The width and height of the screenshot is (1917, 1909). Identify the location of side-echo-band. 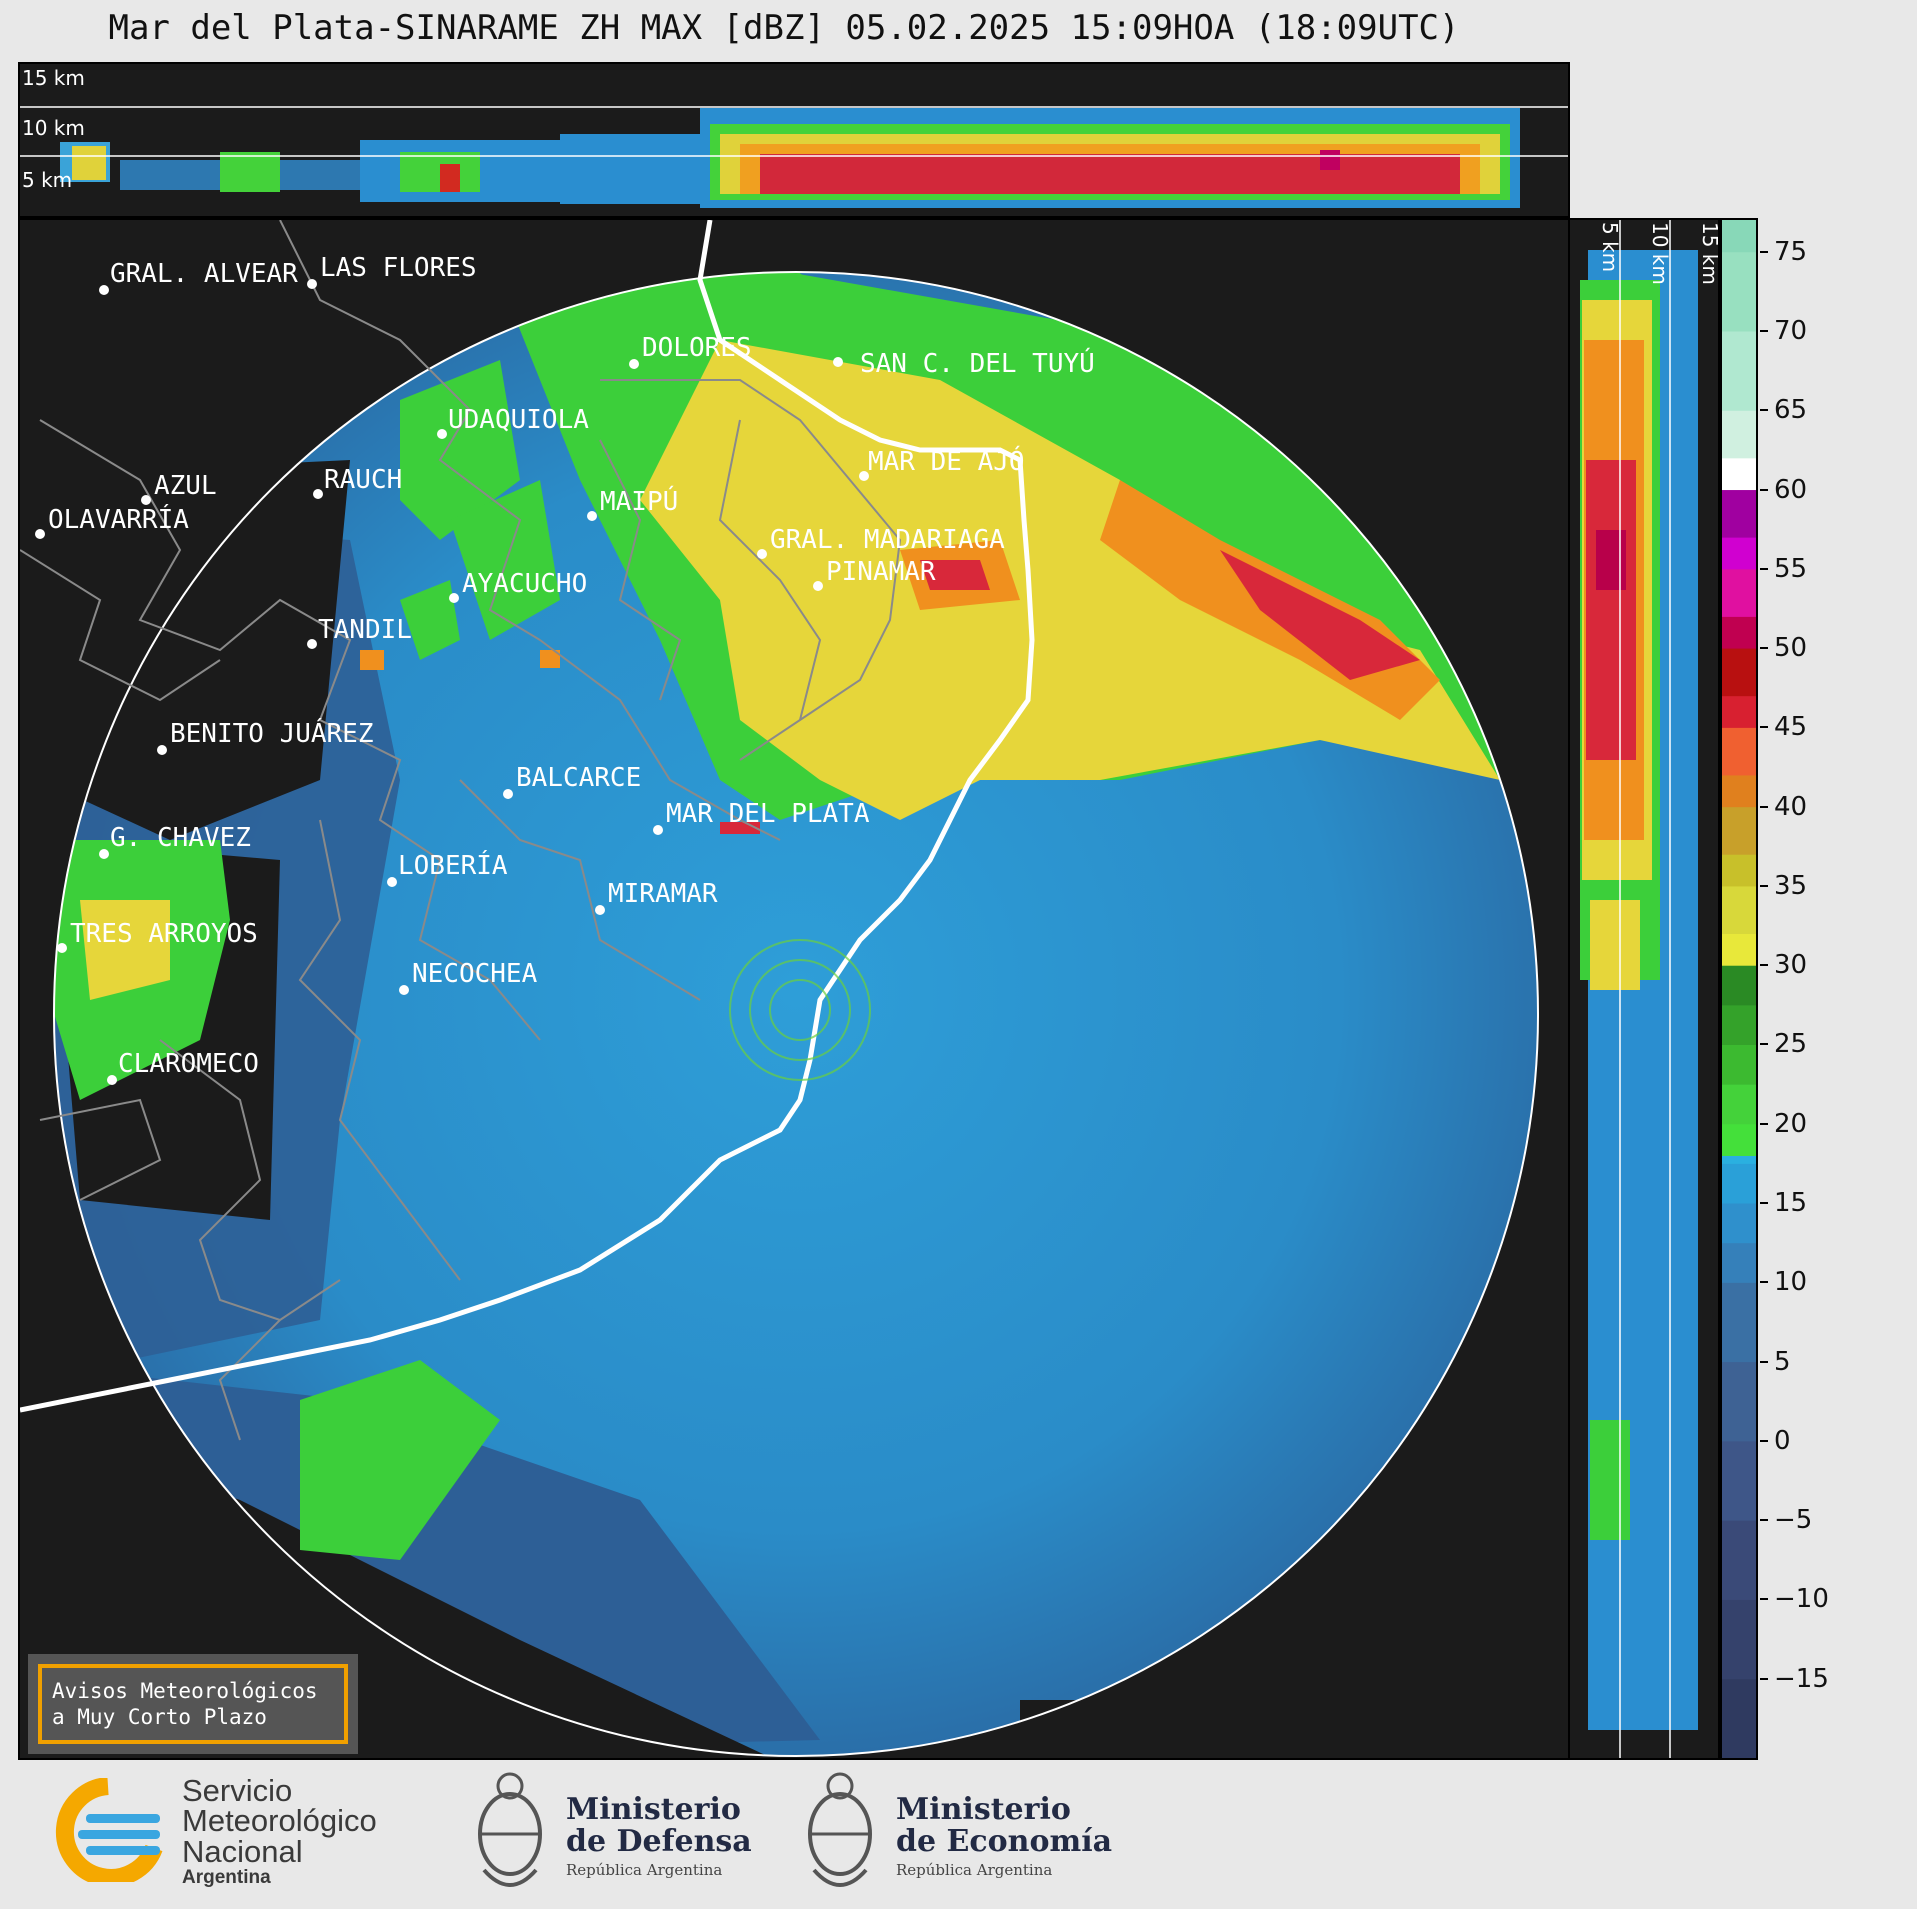
(1639, 990).